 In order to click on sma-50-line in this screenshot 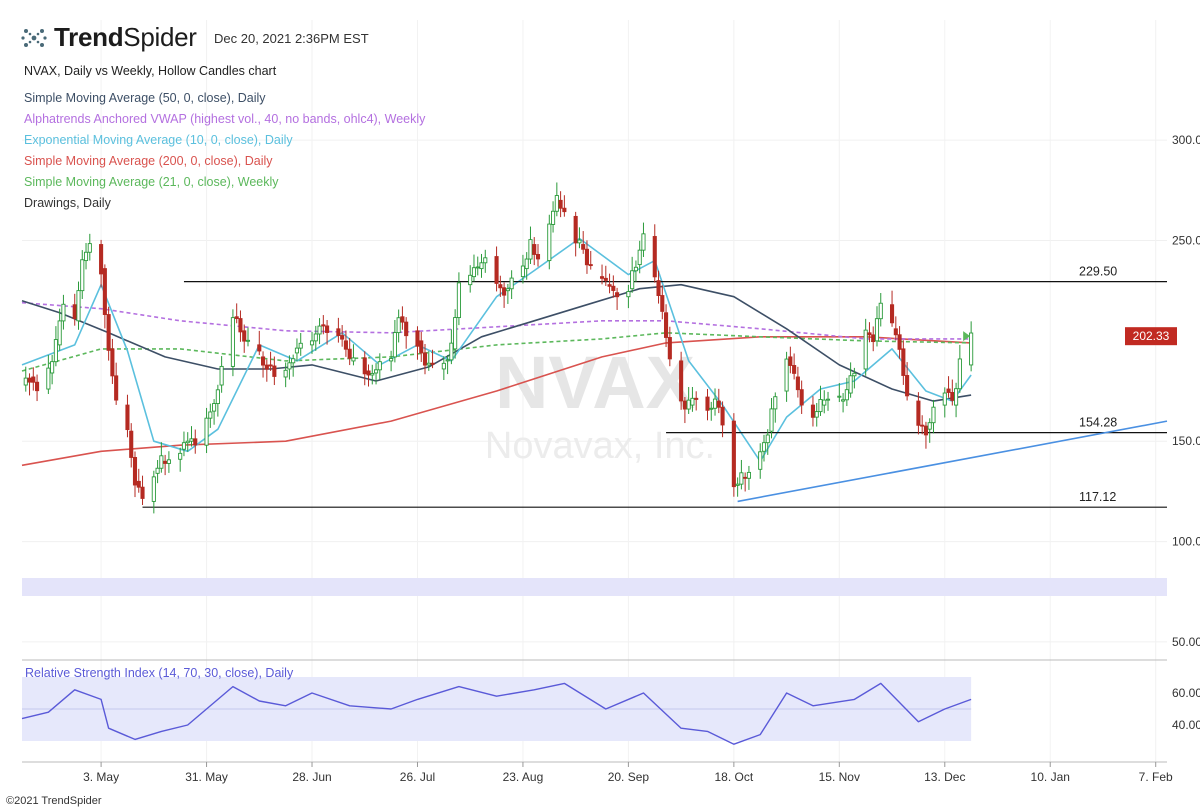, I will do `click(496, 342)`.